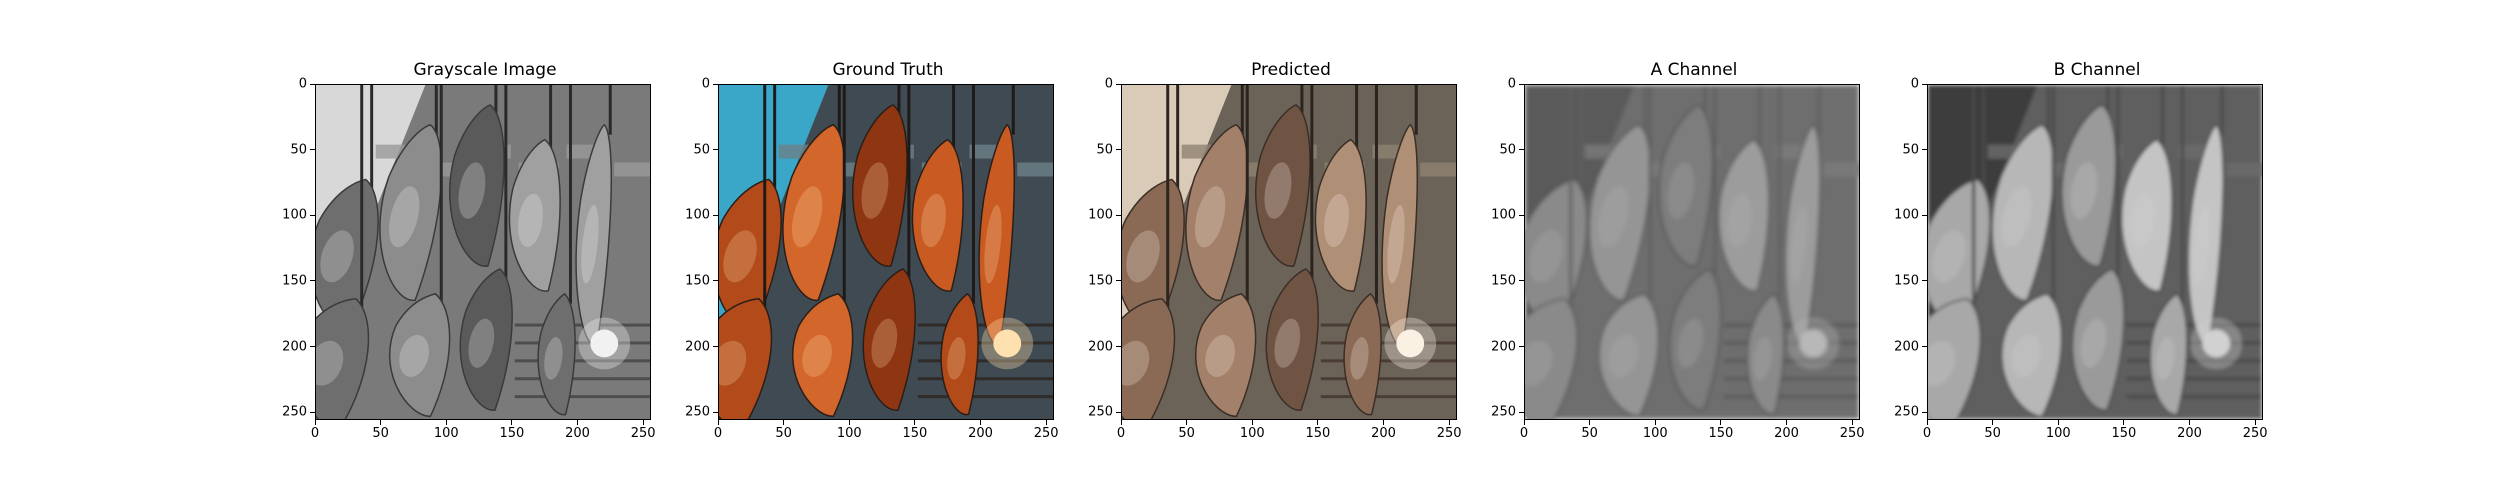  I want to click on scene, so click(2095, 252).